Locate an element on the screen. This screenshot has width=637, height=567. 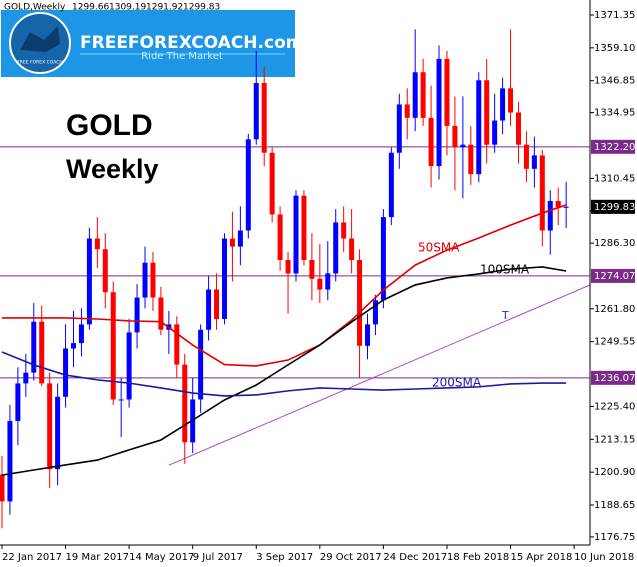
x-tick-label: 3 Sep 2017 is located at coordinates (284, 557).